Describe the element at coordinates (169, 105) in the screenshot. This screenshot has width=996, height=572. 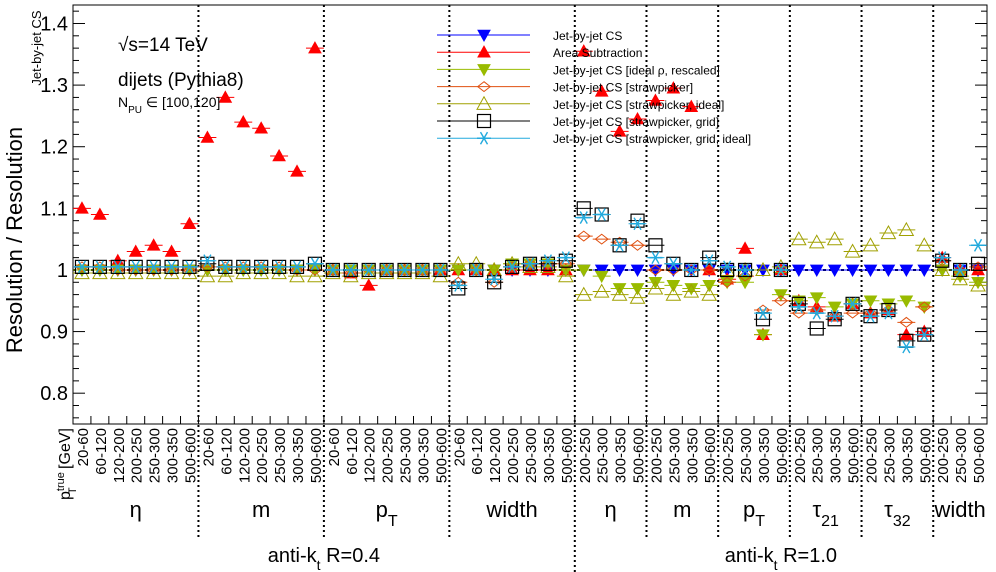
I see `annotation-npu: NPU ∈ [100,120]` at that location.